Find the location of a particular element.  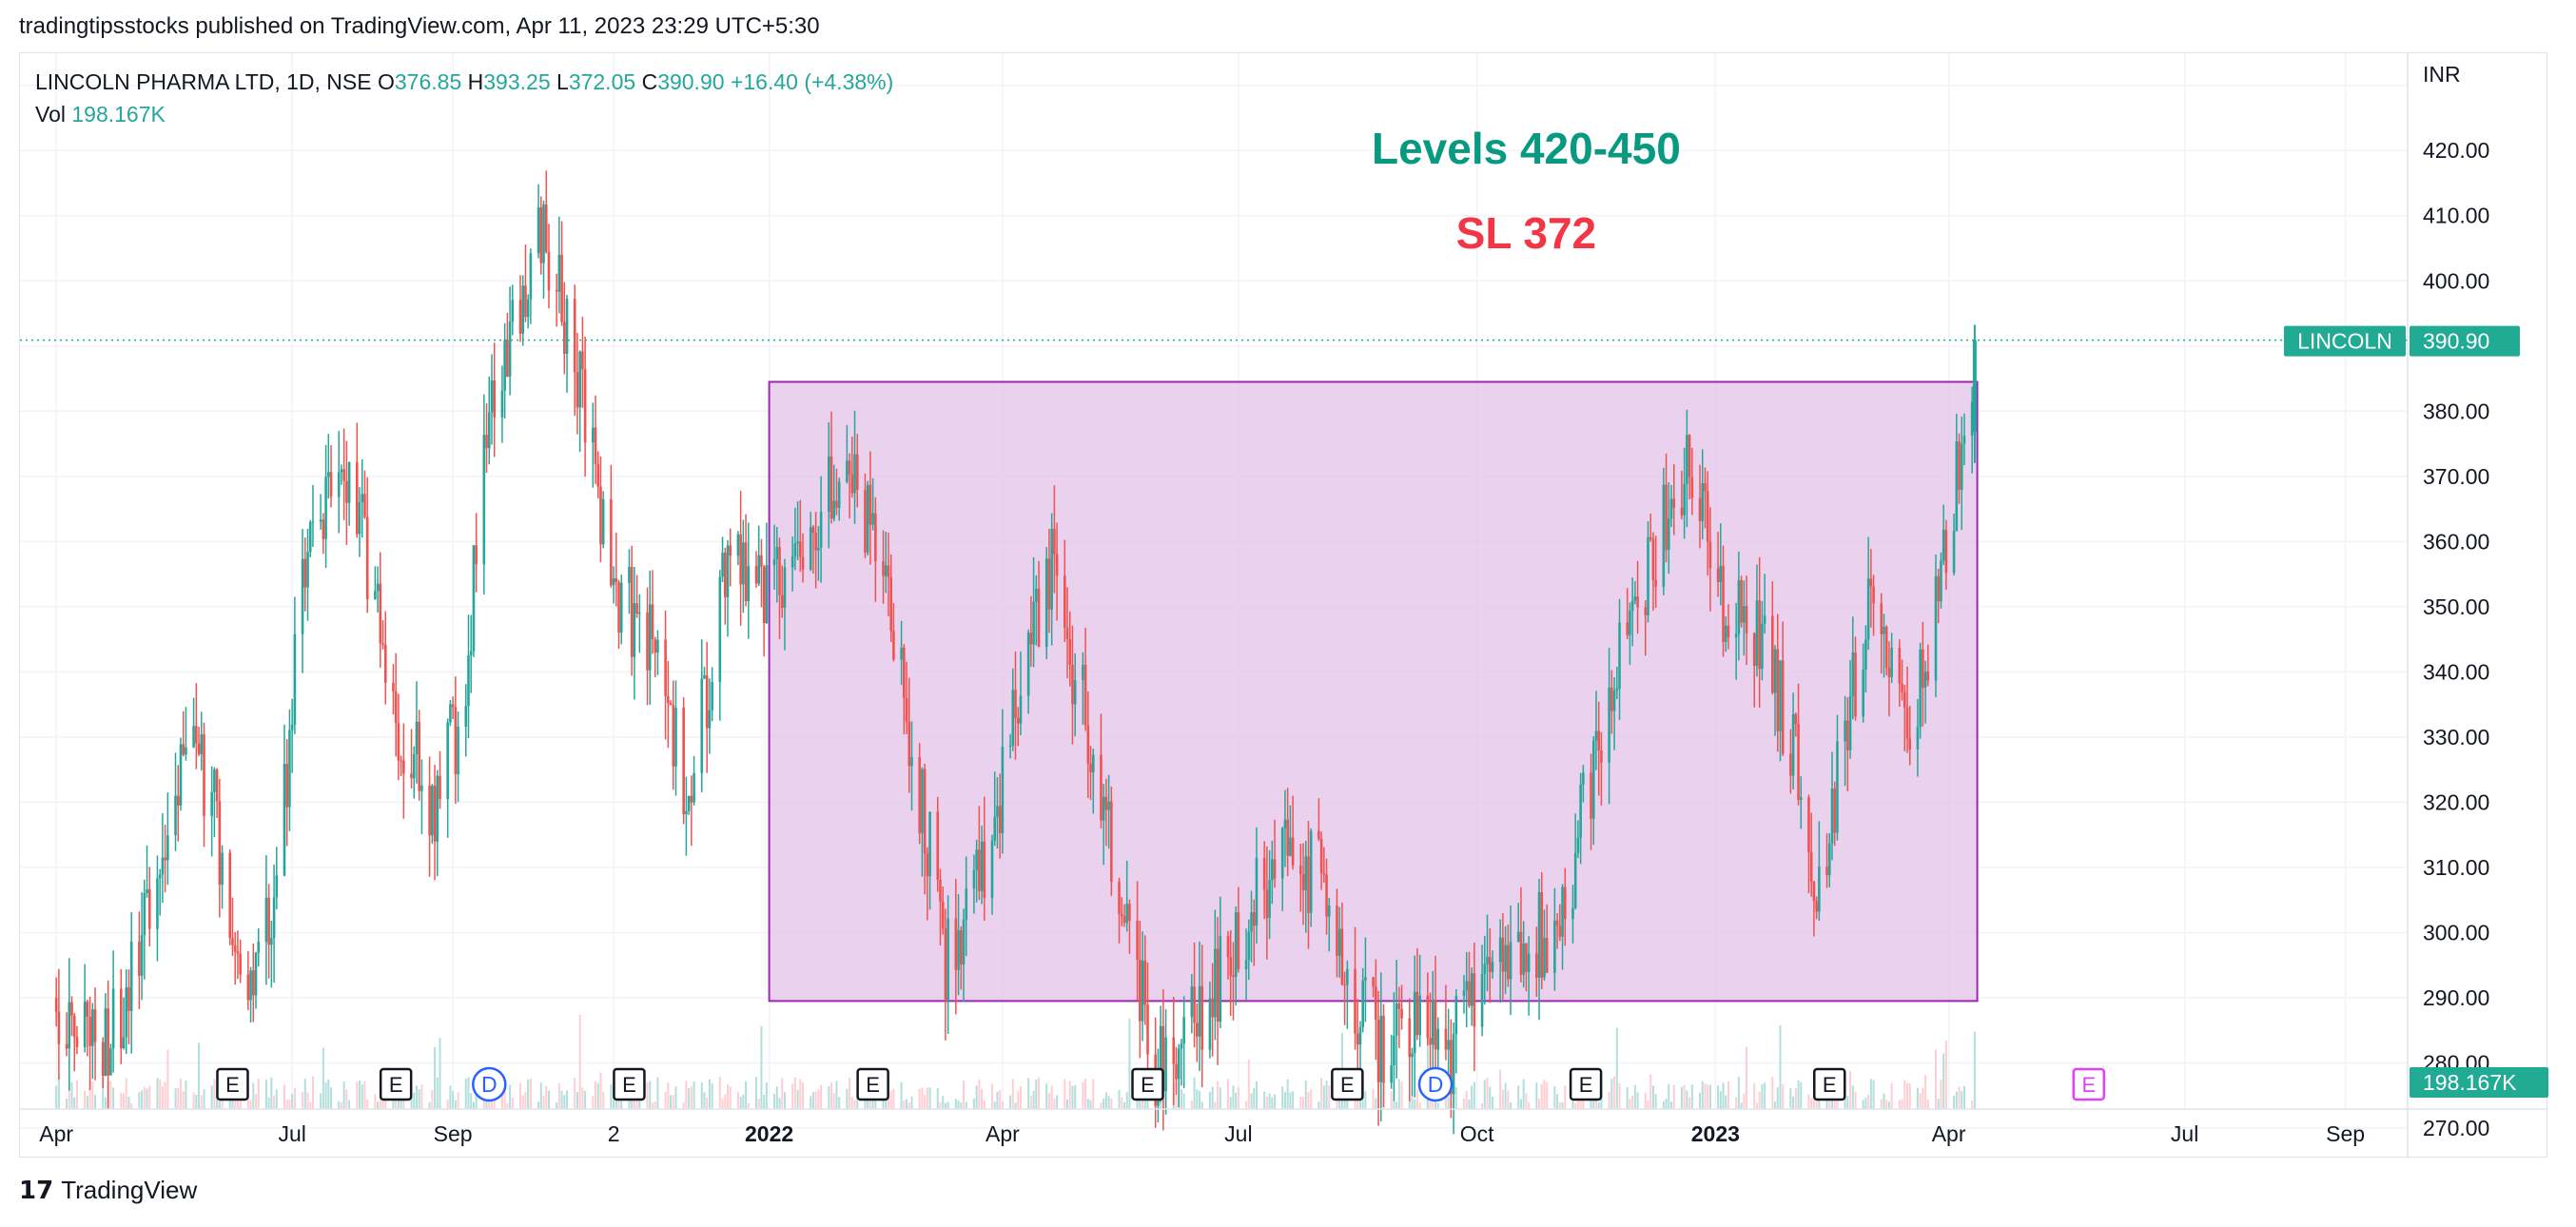

high-value: 393.25 is located at coordinates (520, 81).